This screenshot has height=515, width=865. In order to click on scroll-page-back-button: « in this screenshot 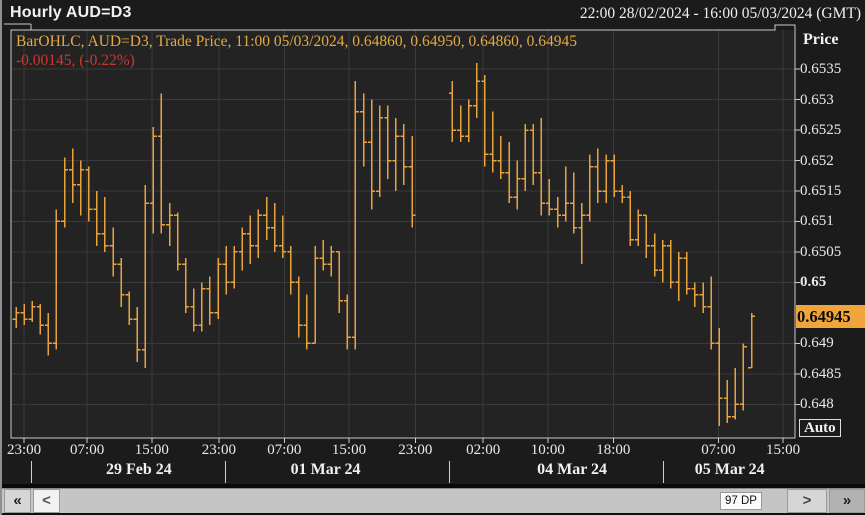, I will do `click(17, 501)`.